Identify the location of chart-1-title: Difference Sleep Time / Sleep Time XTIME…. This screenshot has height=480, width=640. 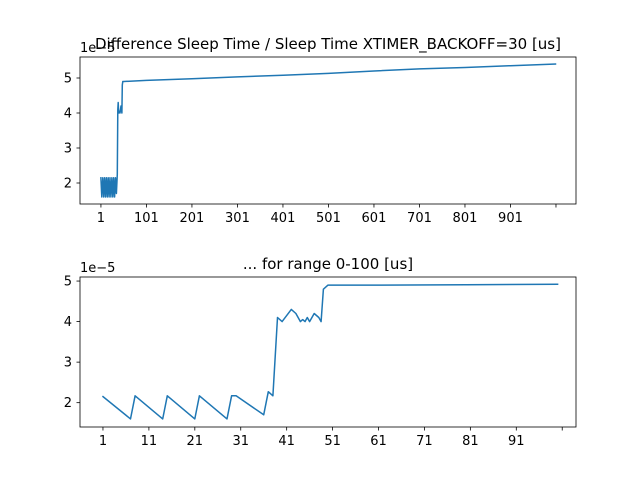
(328, 44).